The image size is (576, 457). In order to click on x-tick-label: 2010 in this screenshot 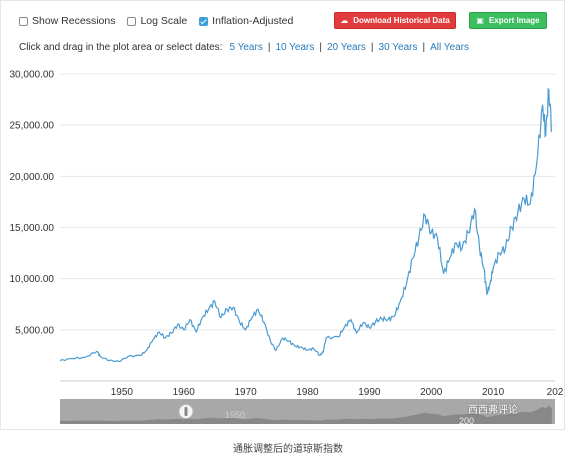, I will do `click(493, 392)`.